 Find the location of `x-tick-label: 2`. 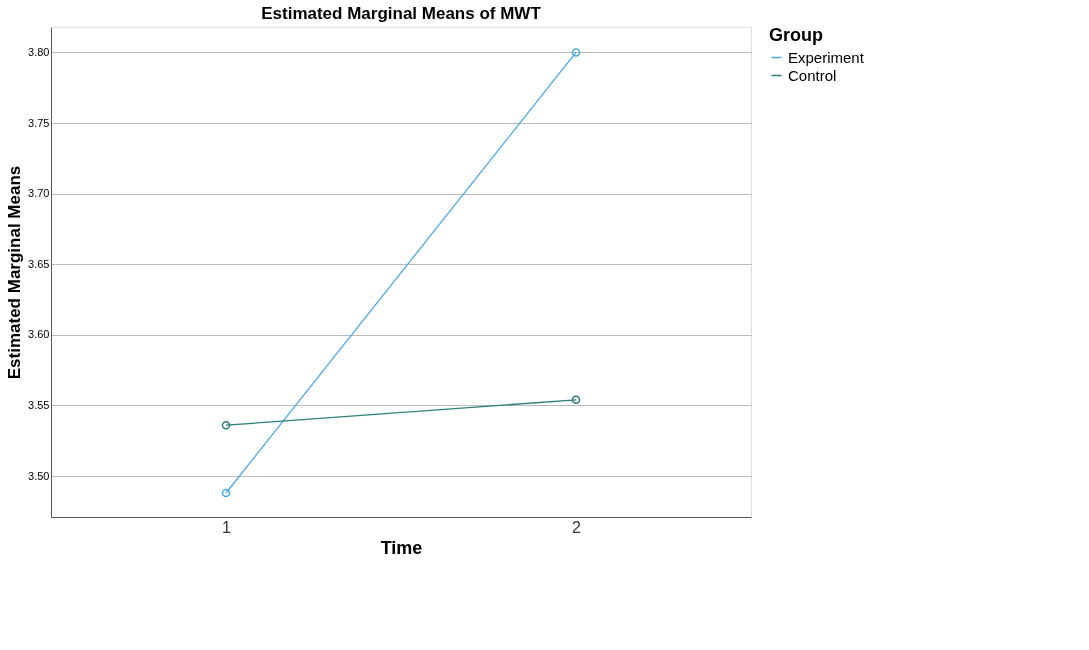

x-tick-label: 2 is located at coordinates (577, 527).